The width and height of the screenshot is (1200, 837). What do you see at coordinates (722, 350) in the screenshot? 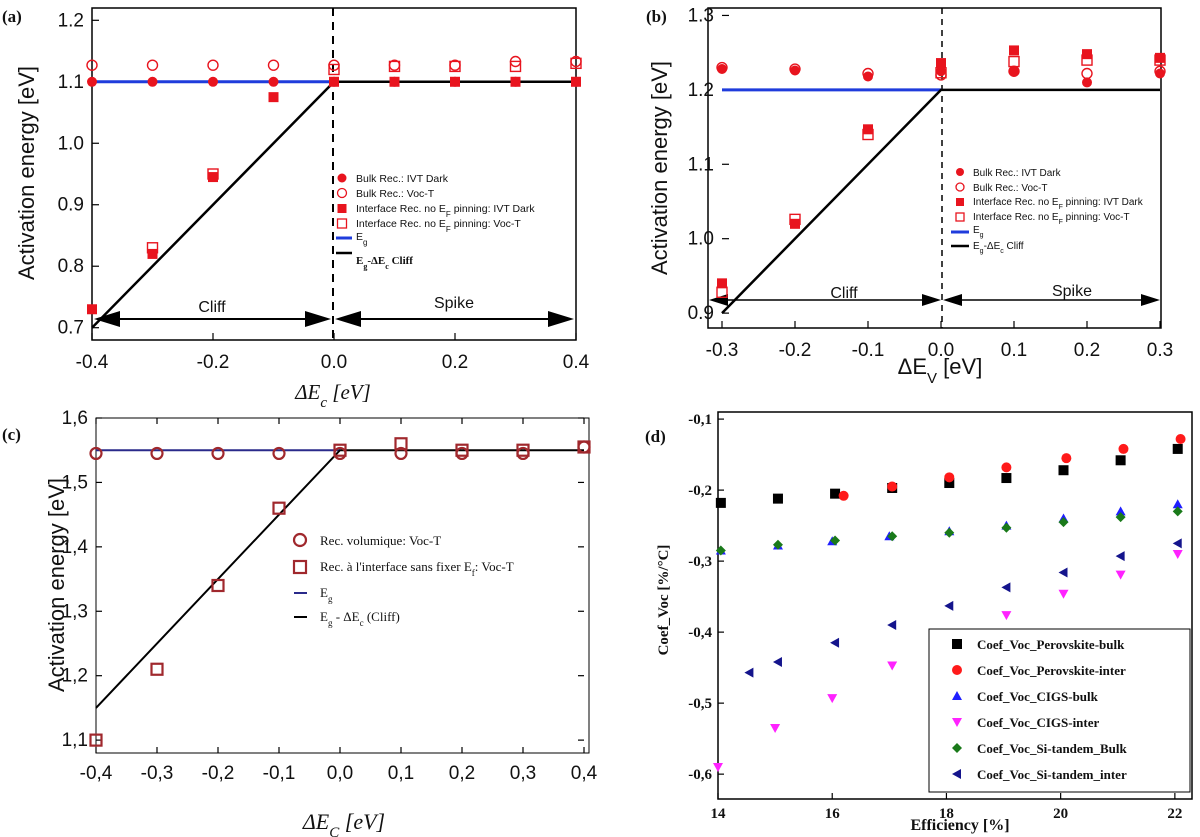
I see `pb-xtick-label: -0.3` at bounding box center [722, 350].